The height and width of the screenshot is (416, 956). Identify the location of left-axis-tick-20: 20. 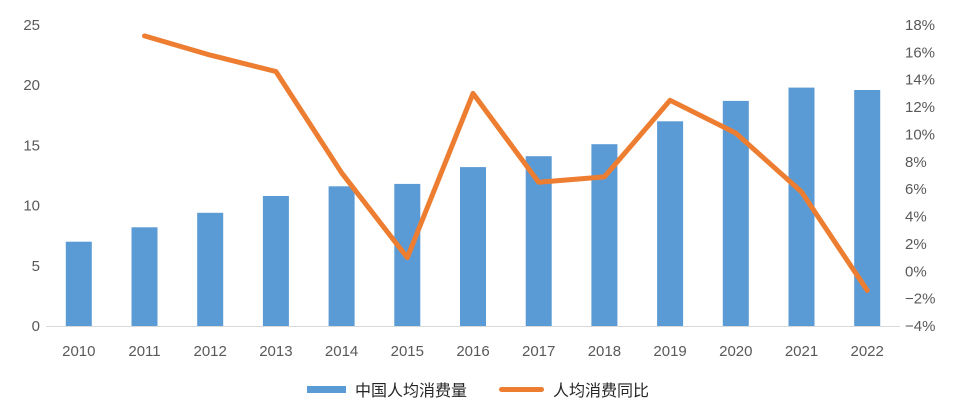
(31, 85).